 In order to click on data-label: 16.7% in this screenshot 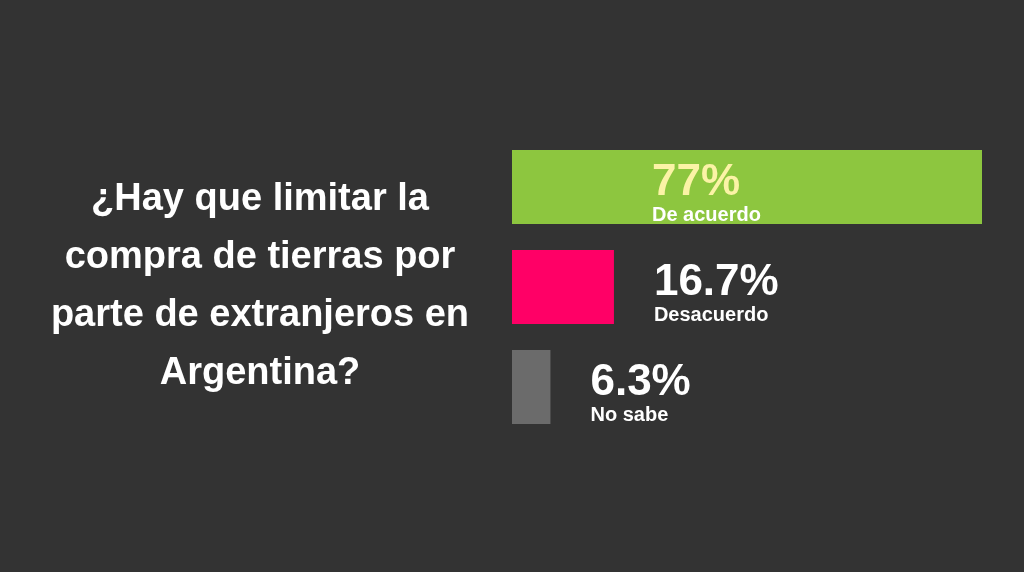, I will do `click(716, 279)`.